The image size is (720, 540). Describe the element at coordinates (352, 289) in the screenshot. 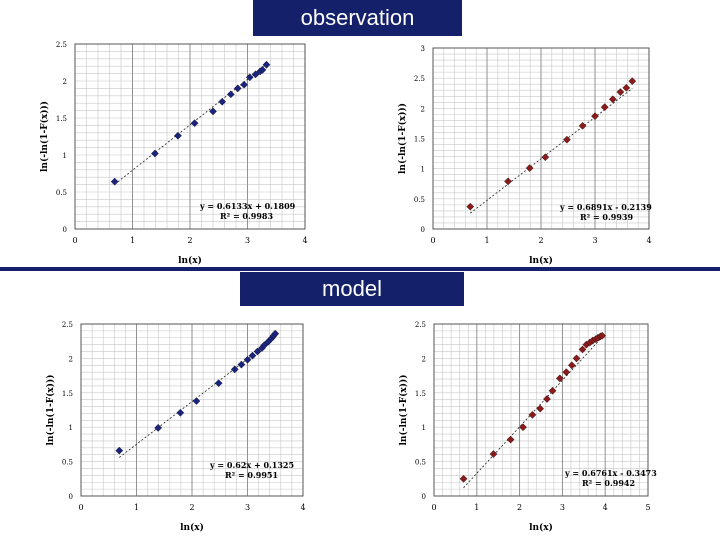

I see `model-banner: model` at that location.